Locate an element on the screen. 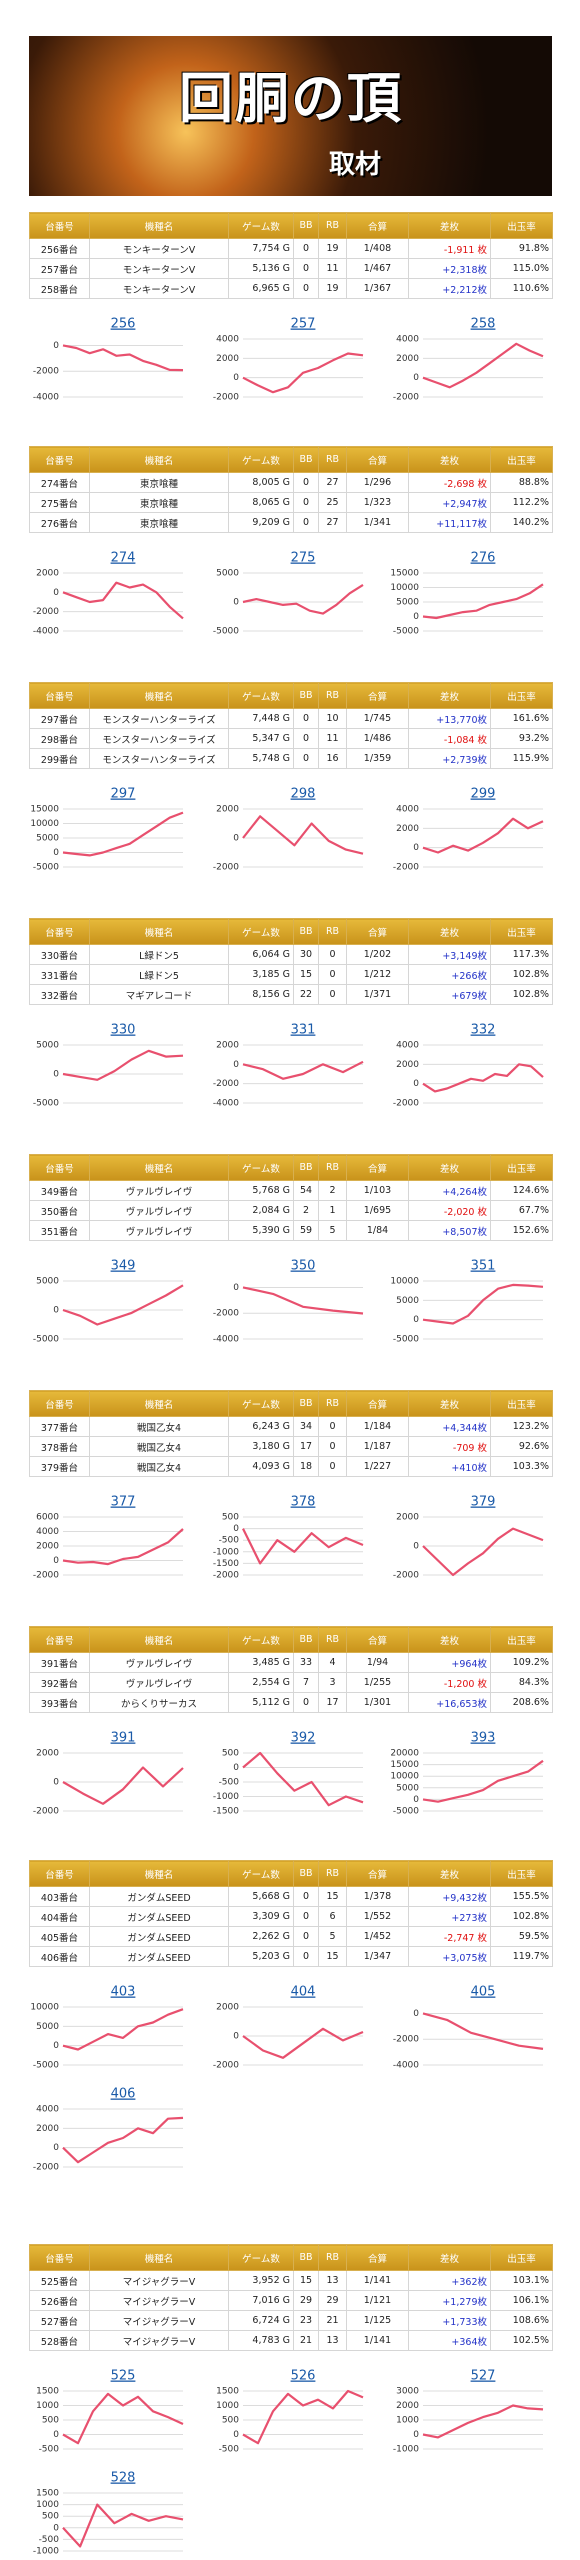 This screenshot has width=580, height=2560. table-cell: +16,653枚 is located at coordinates (449, 1702).